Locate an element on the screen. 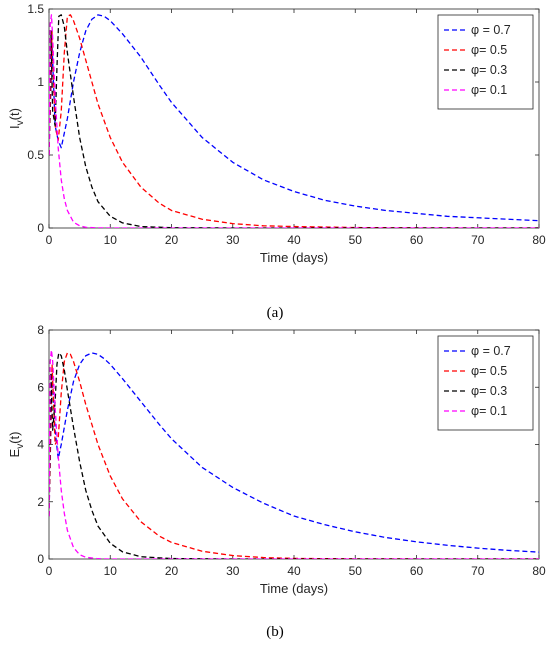  y-axis-label: Iv(t) is located at coordinates (16, 118).